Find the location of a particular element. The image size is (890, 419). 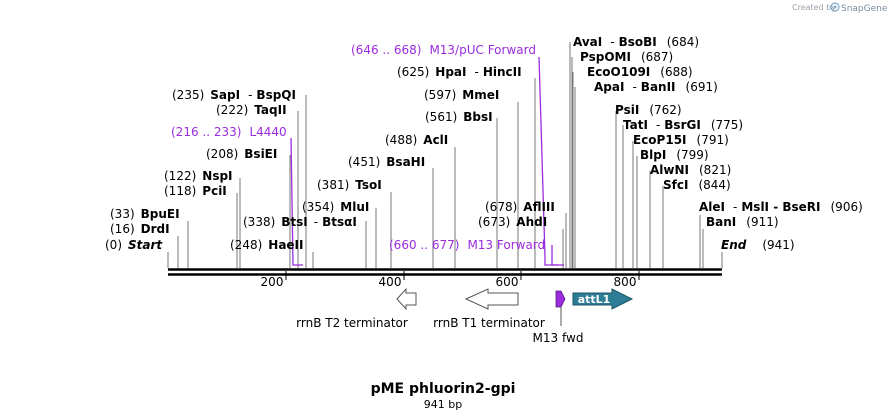

enzyme-label-tsoi: (381) TsoI is located at coordinates (349, 185).